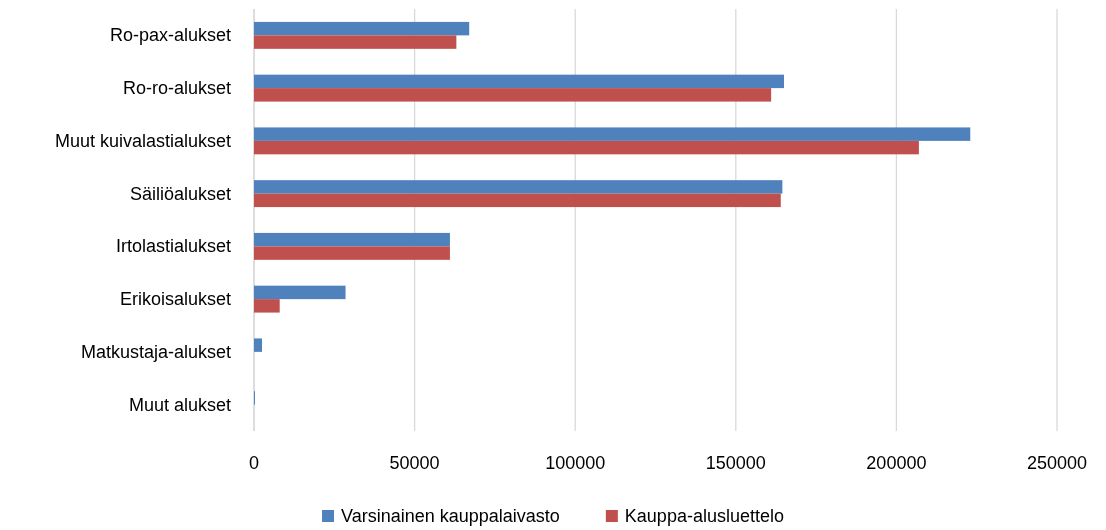  Describe the element at coordinates (1057, 463) in the screenshot. I see `x-tick-label: 250000` at that location.